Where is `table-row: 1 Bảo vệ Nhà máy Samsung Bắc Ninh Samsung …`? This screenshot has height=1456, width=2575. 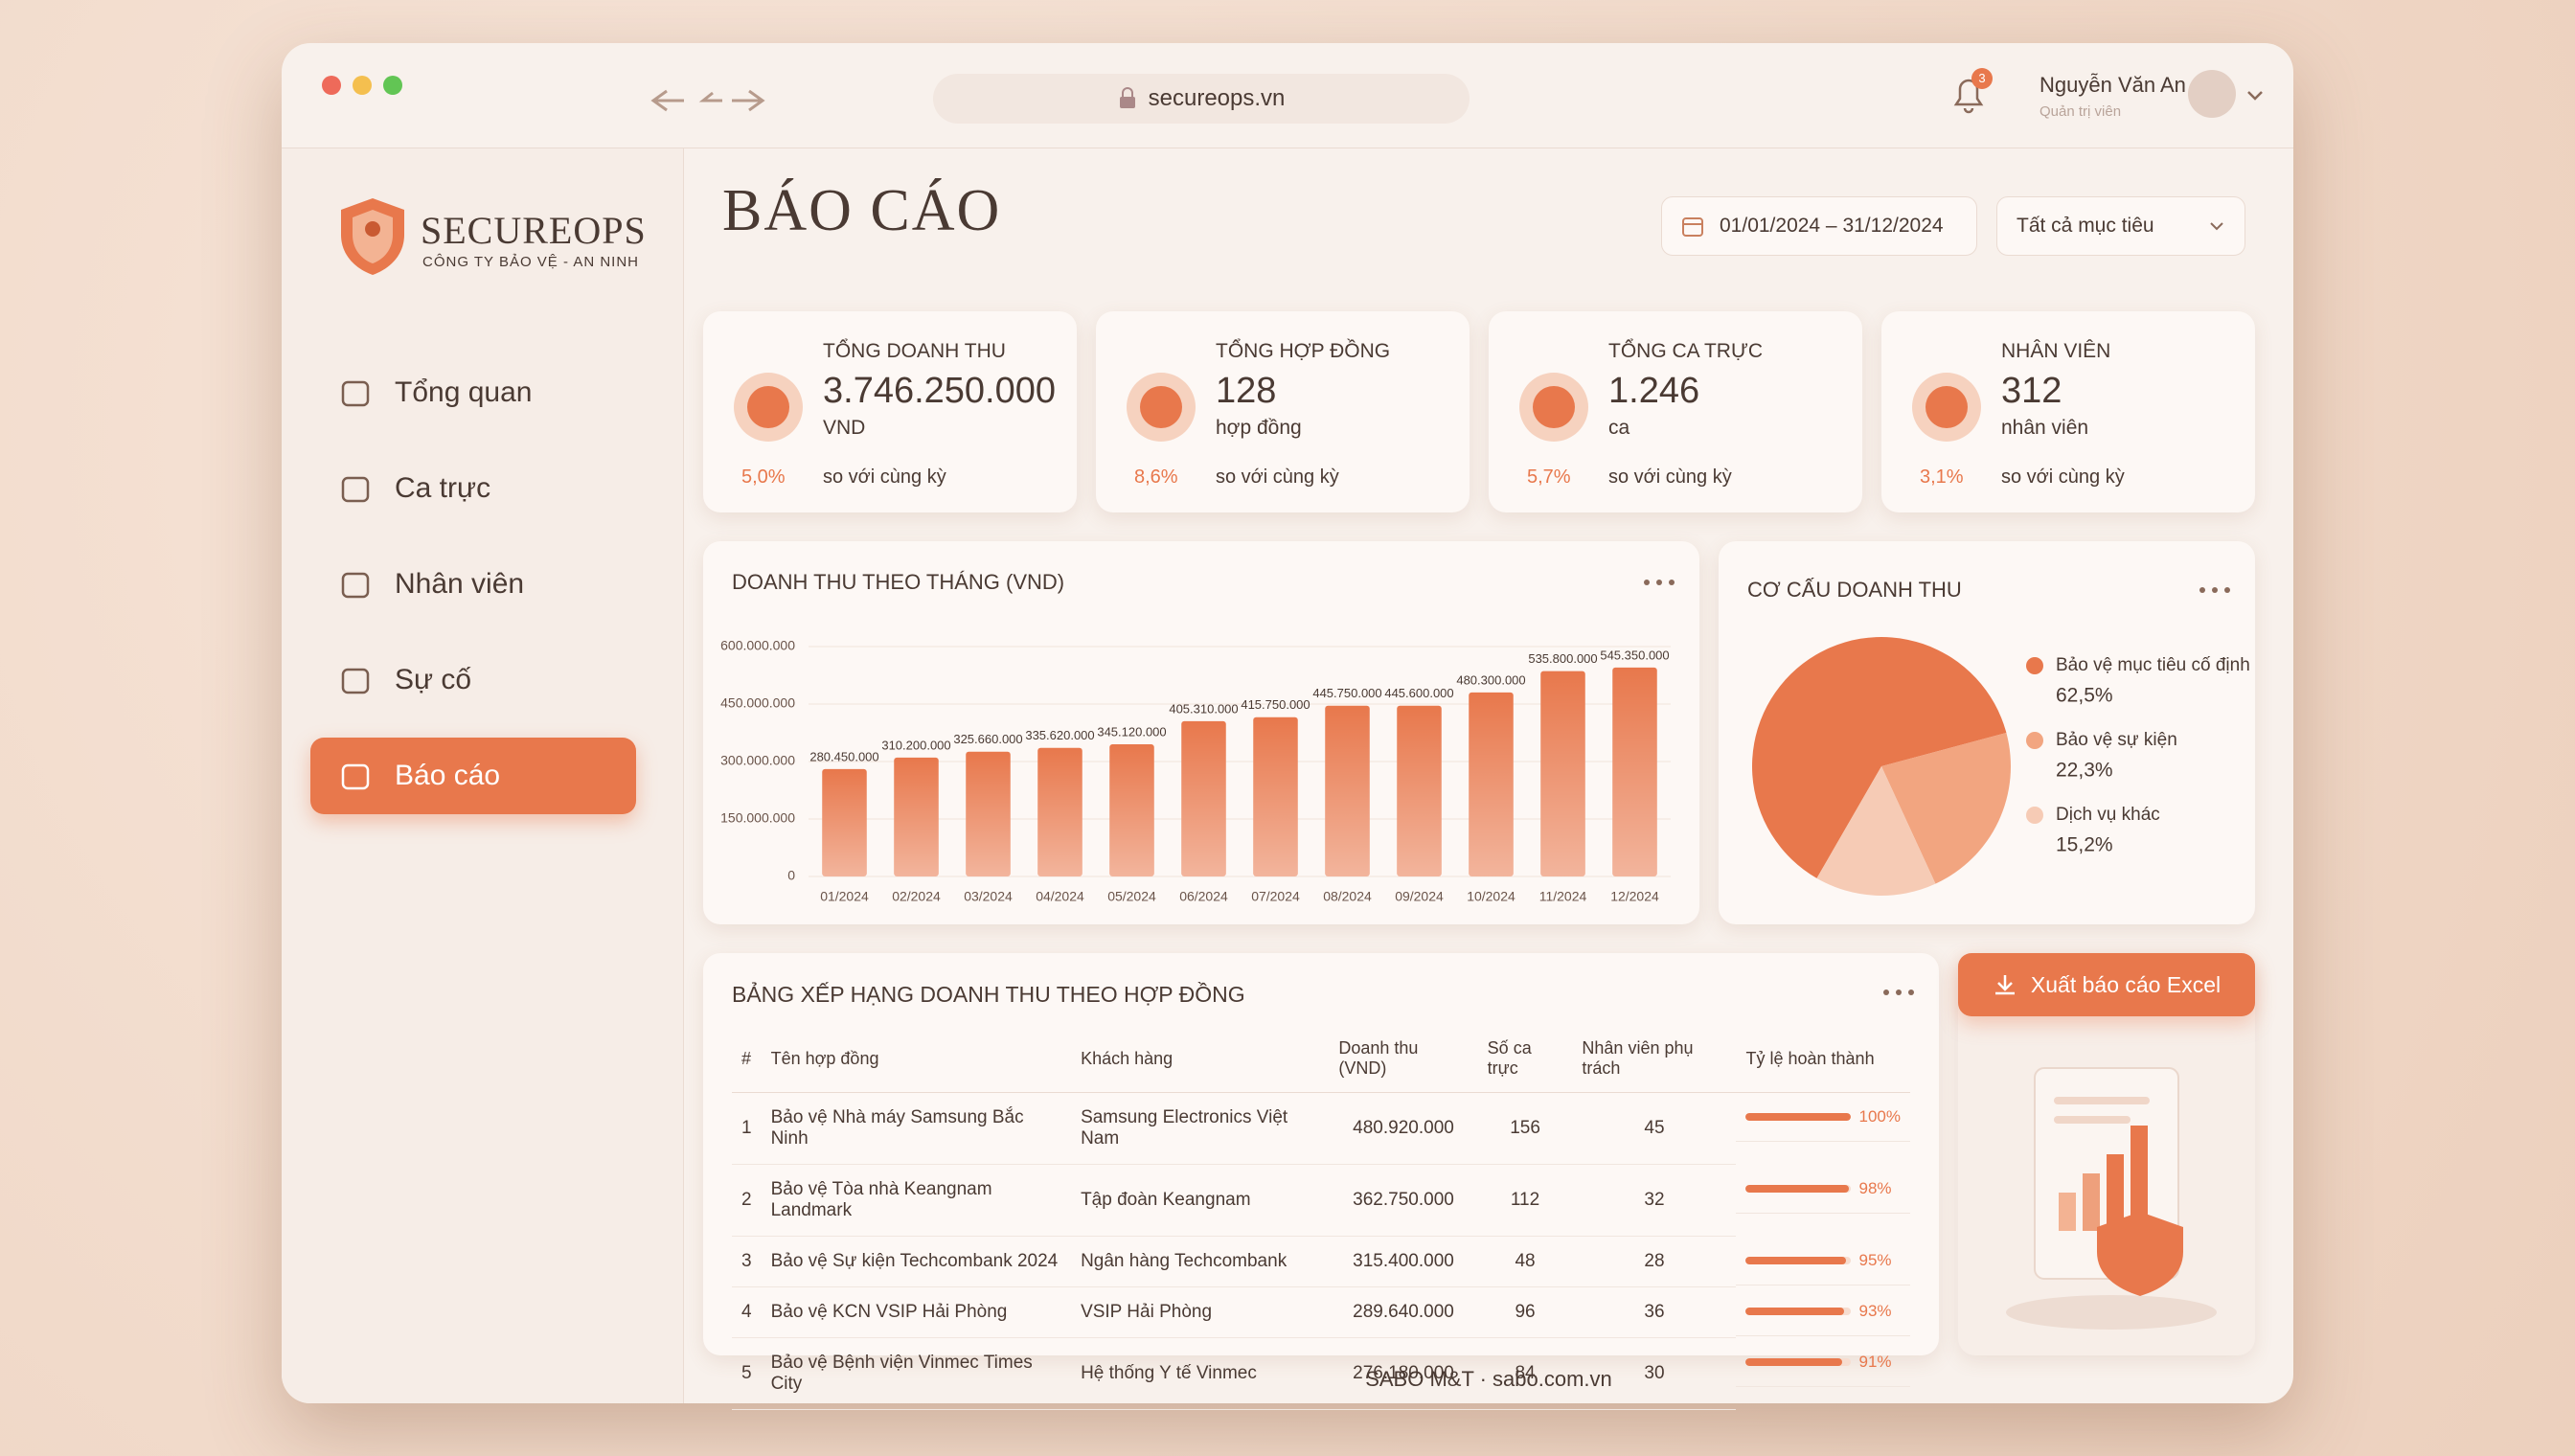 table-row: 1 Bảo vệ Nhà máy Samsung Bắc Ninh Samsung … is located at coordinates (1321, 1128).